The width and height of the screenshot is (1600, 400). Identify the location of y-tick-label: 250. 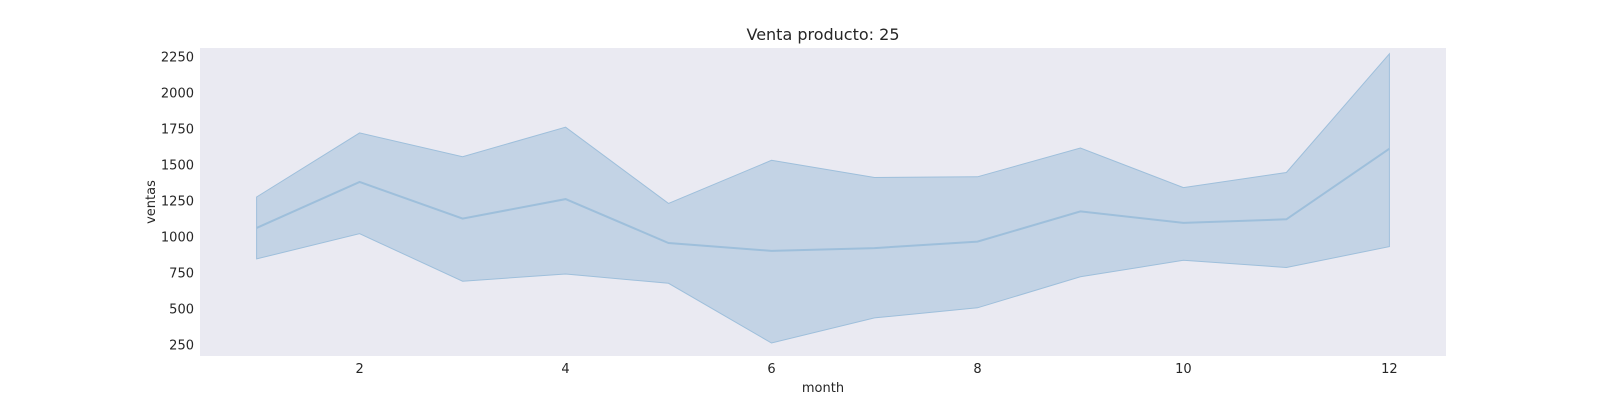
(181, 345).